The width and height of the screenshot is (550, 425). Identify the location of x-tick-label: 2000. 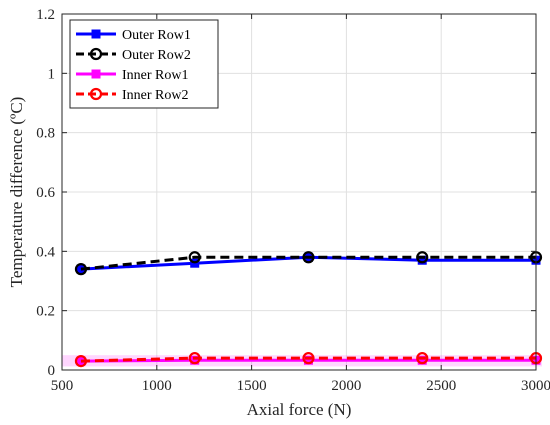
(346, 386).